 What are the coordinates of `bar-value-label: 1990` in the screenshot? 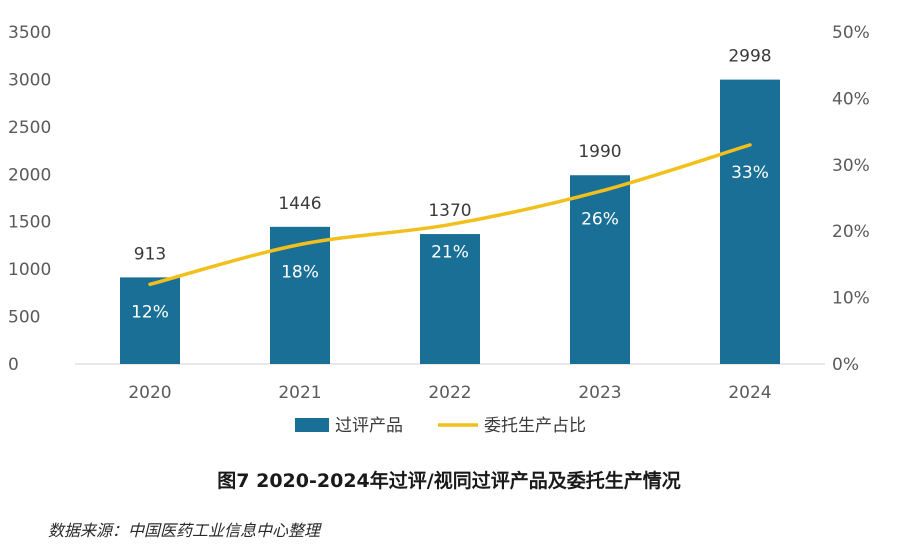 It's located at (599, 152).